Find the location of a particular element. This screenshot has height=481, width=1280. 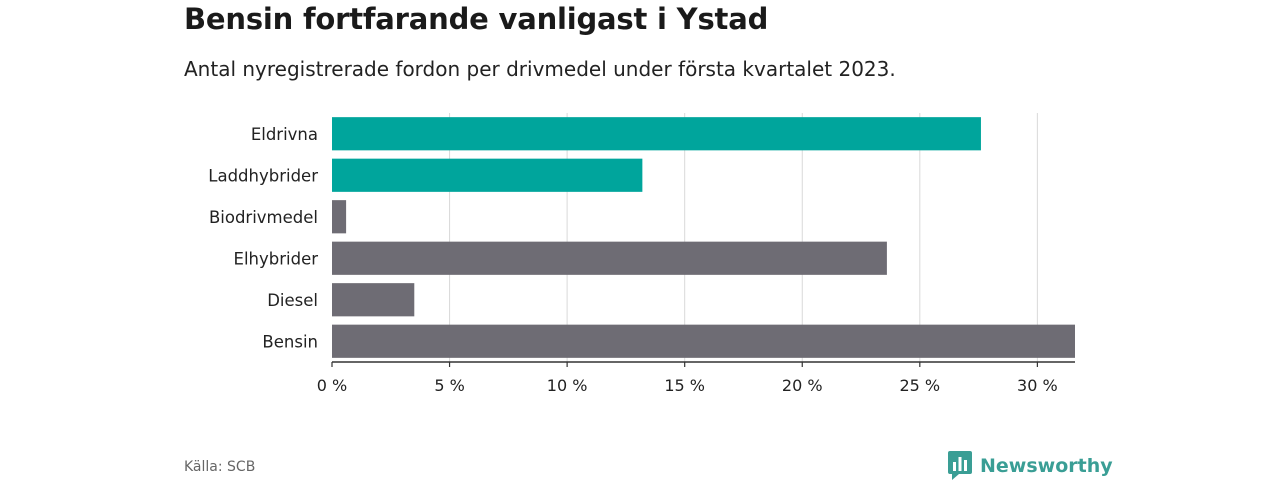

category-label: Diesel is located at coordinates (292, 300).